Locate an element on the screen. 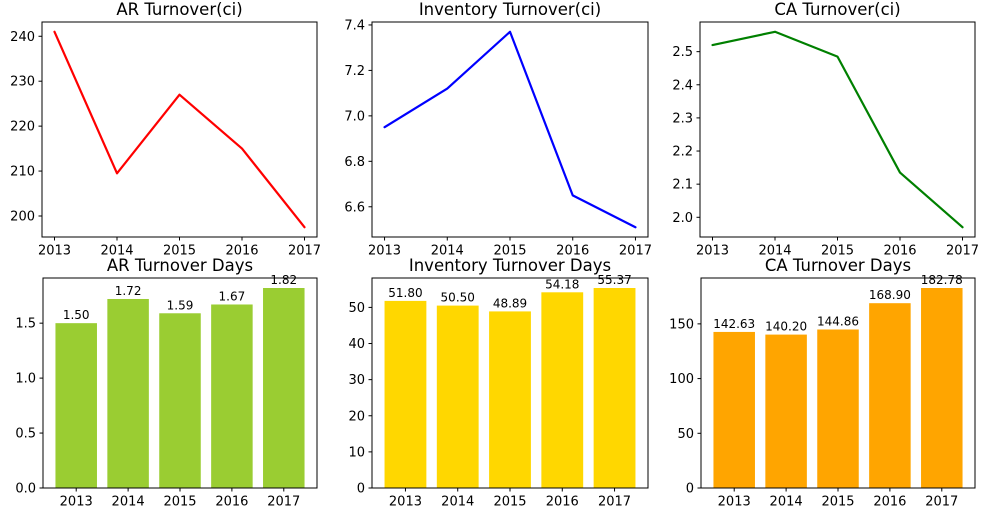 The height and width of the screenshot is (522, 991). bar-value-label: 168.90 is located at coordinates (890, 295).